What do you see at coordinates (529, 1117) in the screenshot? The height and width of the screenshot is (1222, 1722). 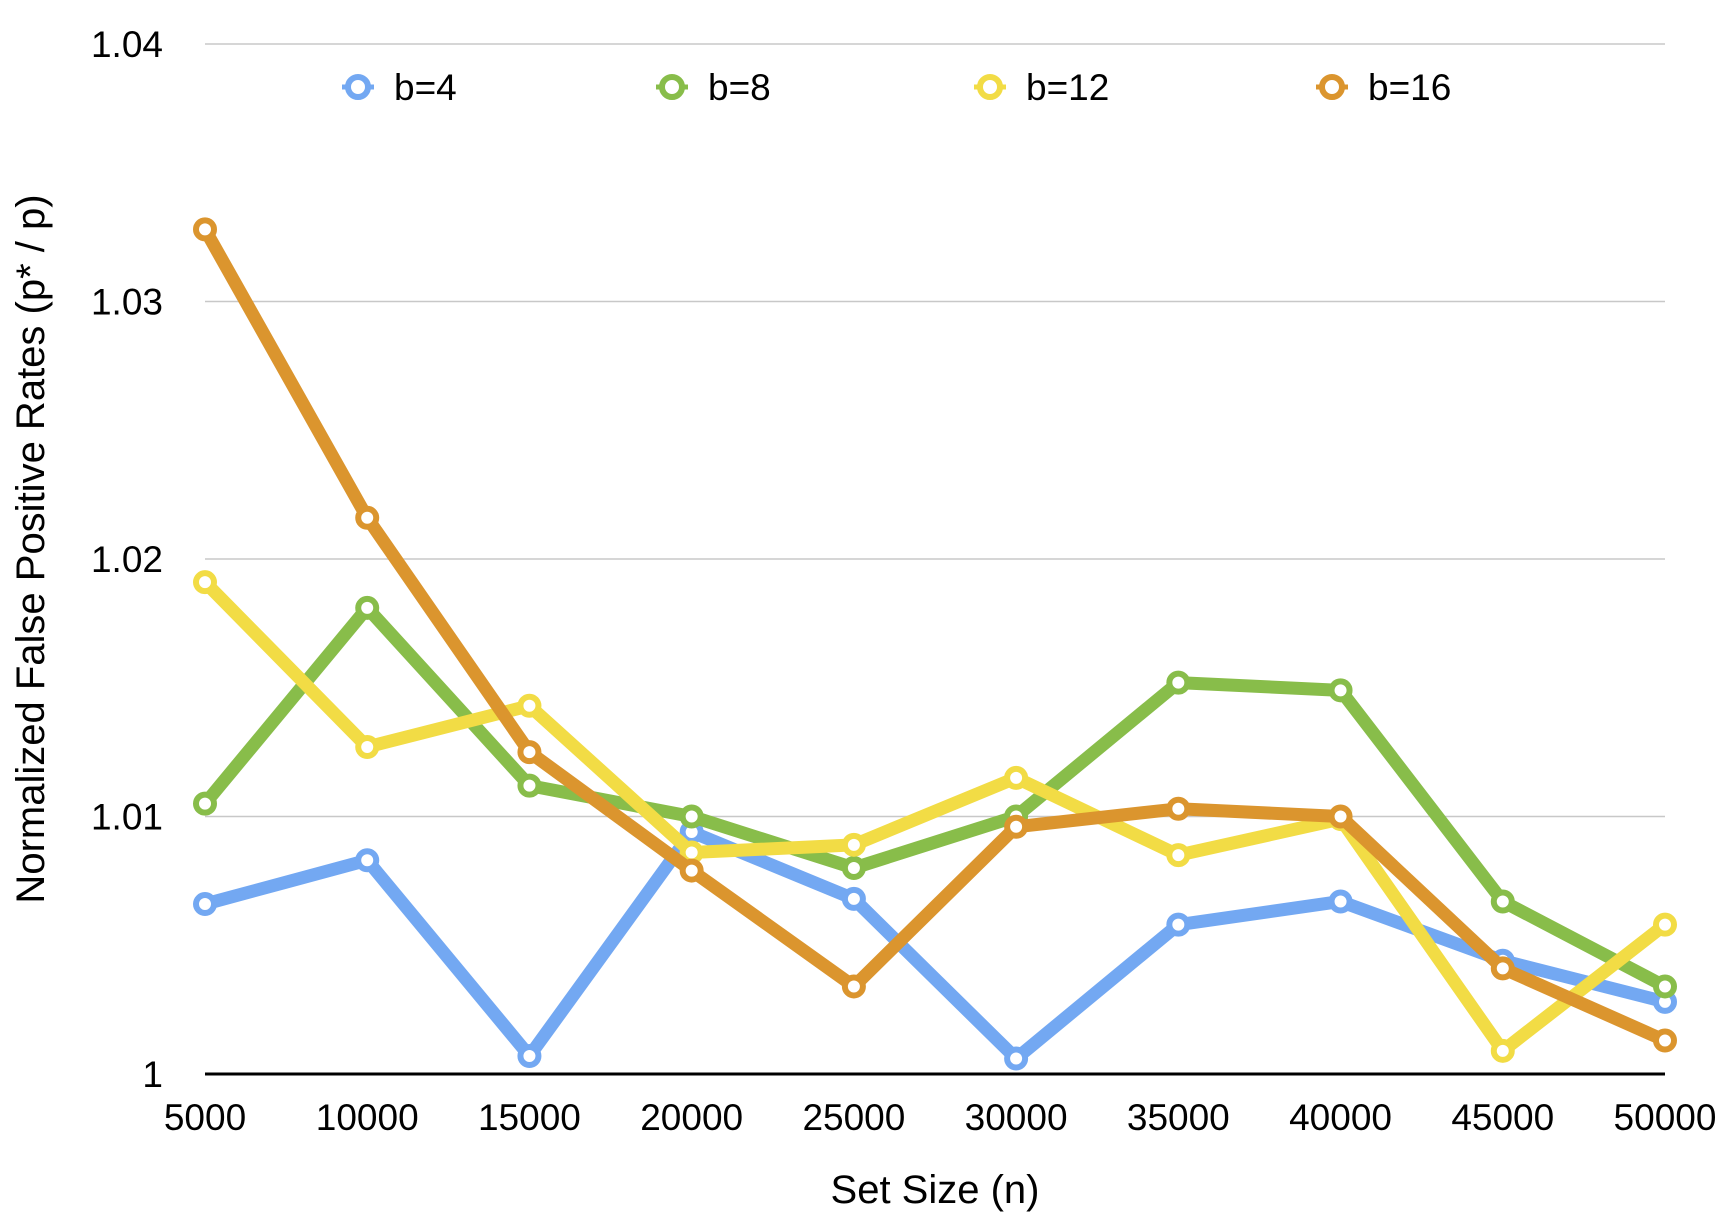 I see `x-tick-label: 15000` at bounding box center [529, 1117].